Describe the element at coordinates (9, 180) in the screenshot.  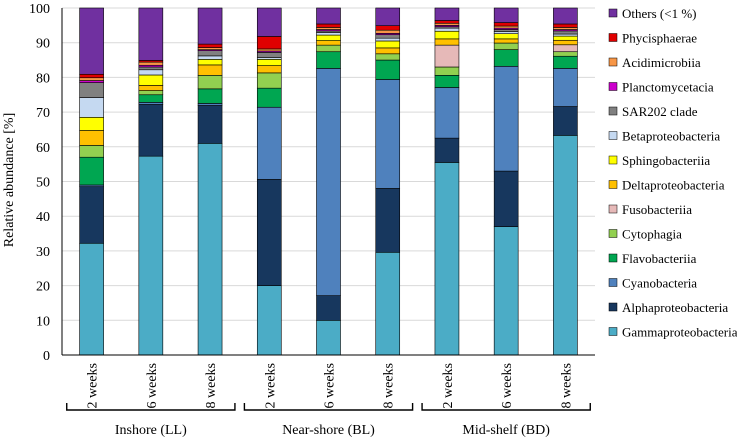
I see `y-axis-label: Relative abundance [%]` at that location.